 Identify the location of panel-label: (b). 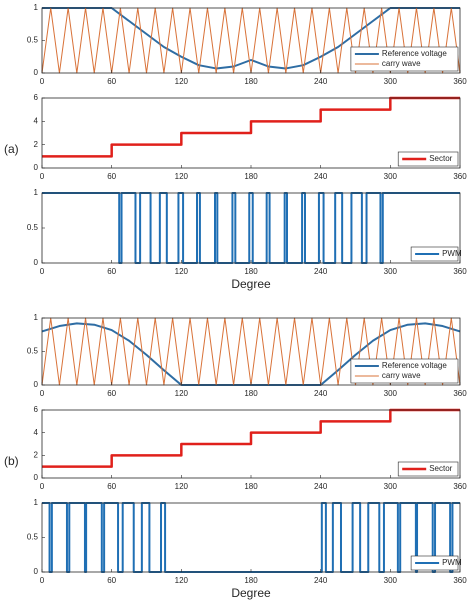
(11, 461).